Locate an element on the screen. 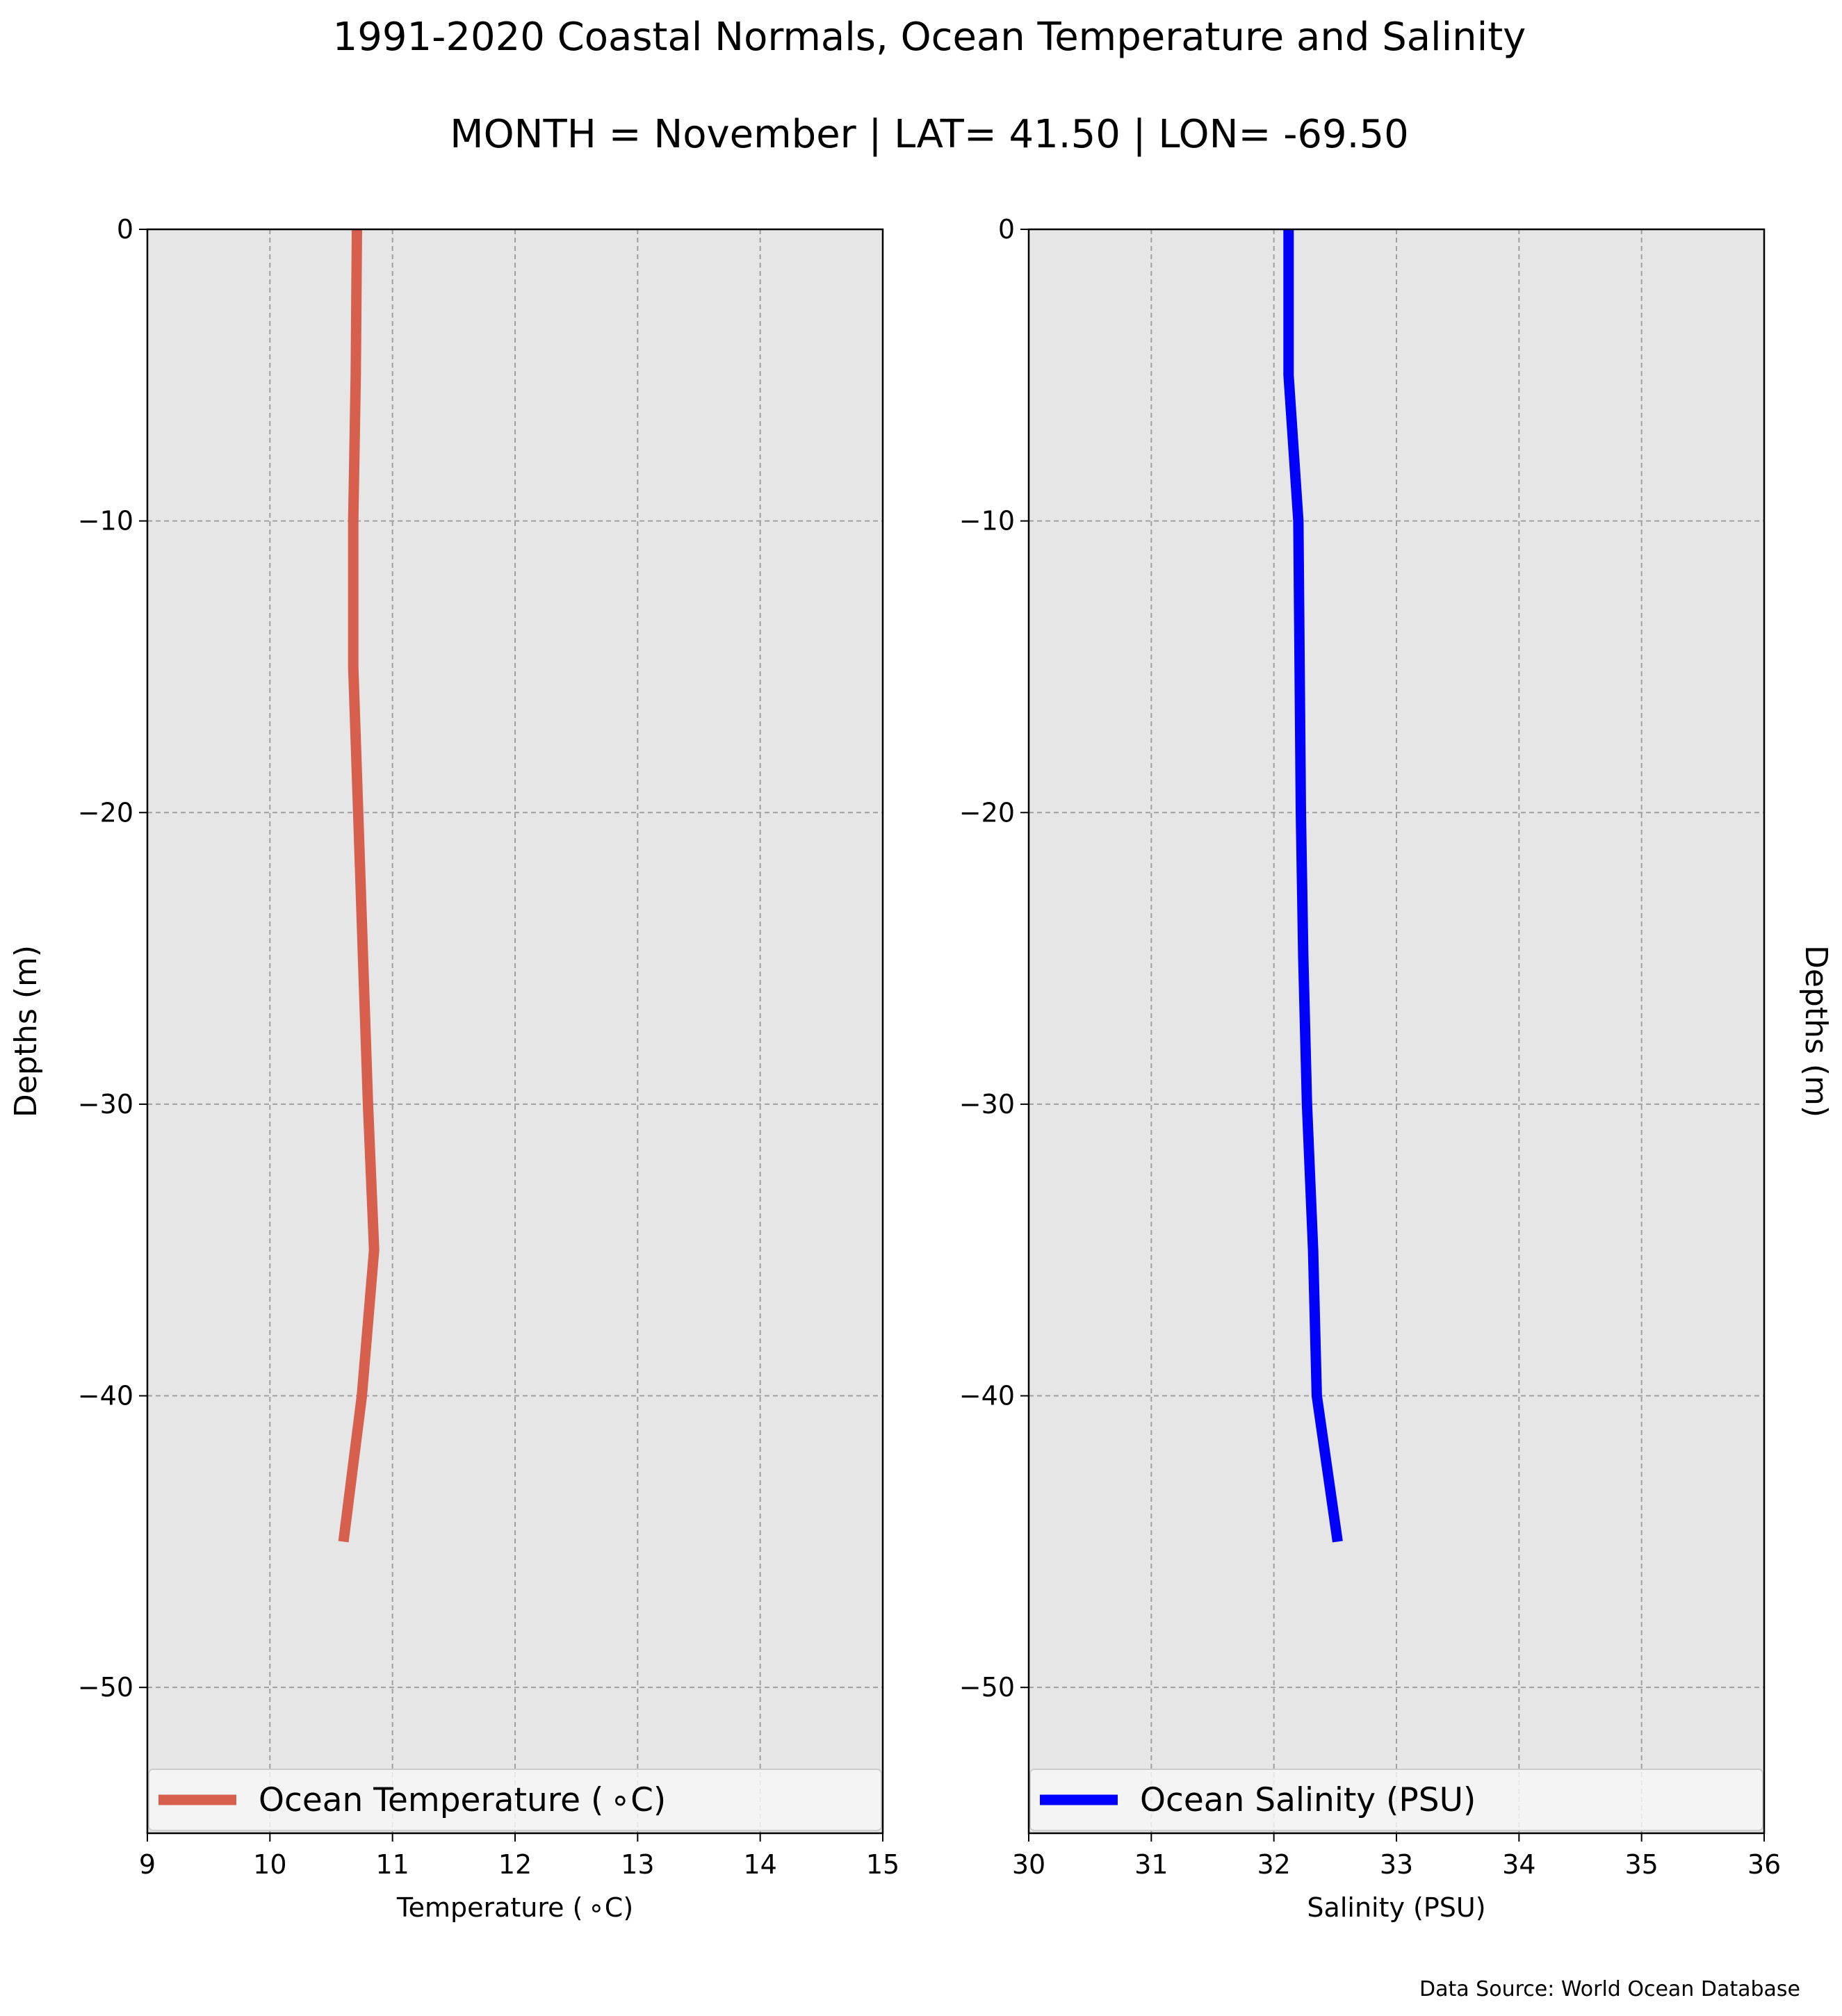  x-tick-label: 36 is located at coordinates (1764, 1865).